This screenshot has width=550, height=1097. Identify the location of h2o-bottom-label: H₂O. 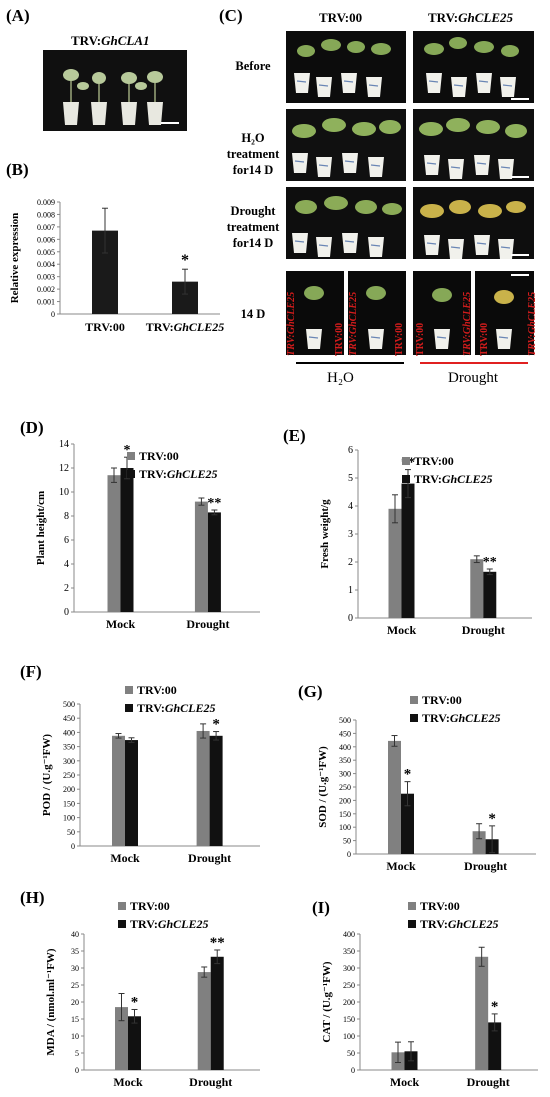
(340, 378).